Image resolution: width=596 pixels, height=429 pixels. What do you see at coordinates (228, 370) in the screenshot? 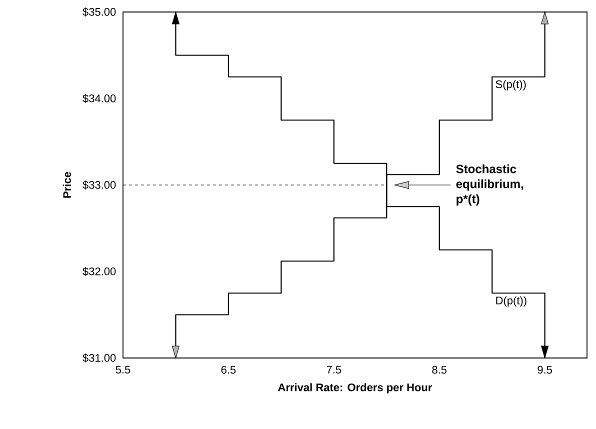
I see `x-tick-label: 6.5` at bounding box center [228, 370].